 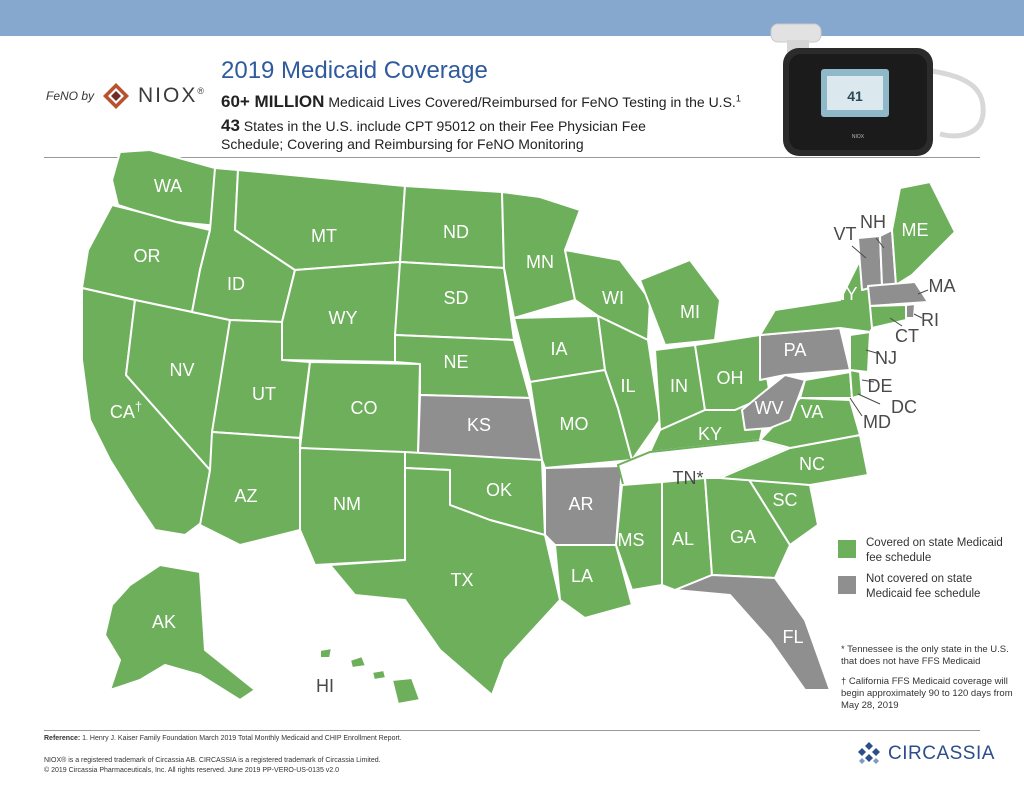 What do you see at coordinates (456, 232) in the screenshot?
I see `label-ND: ND` at bounding box center [456, 232].